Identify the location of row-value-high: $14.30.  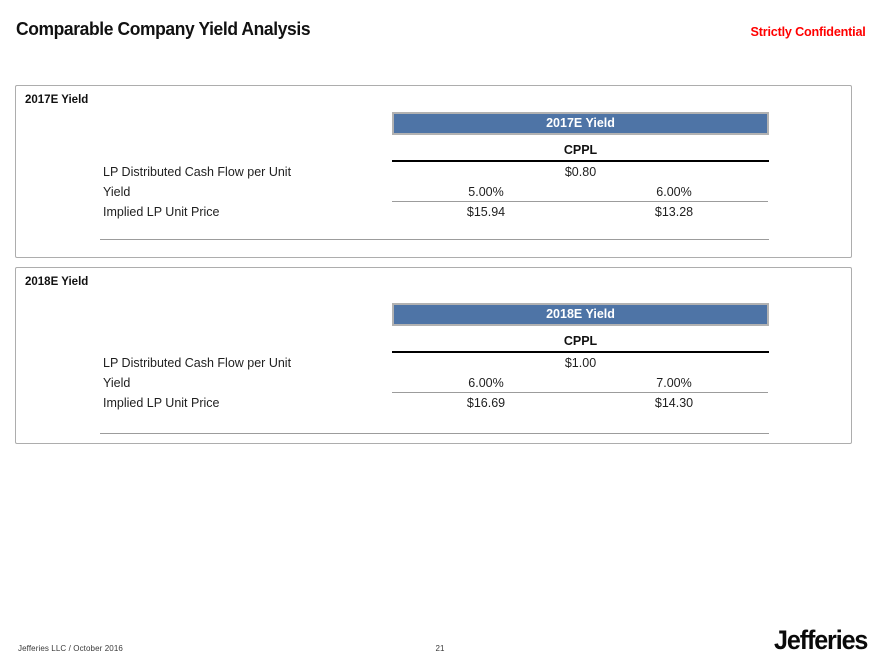
(674, 403).